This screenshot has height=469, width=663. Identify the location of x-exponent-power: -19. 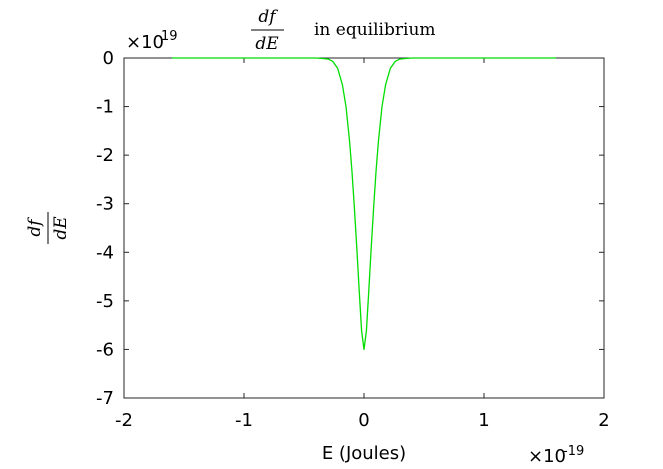
(573, 451).